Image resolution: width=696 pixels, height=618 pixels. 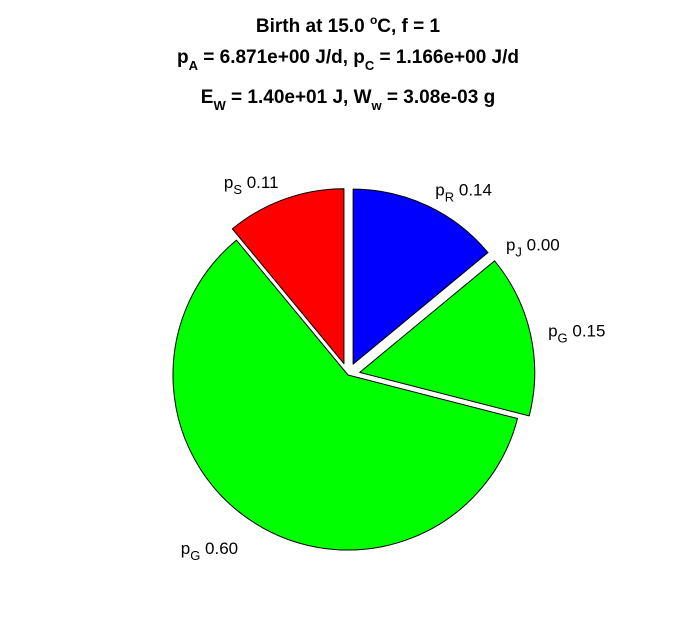 What do you see at coordinates (348, 100) in the screenshot?
I see `chart-title-line-3: EW = 1.40e+01 J, Ww = 3.08e-03 g` at bounding box center [348, 100].